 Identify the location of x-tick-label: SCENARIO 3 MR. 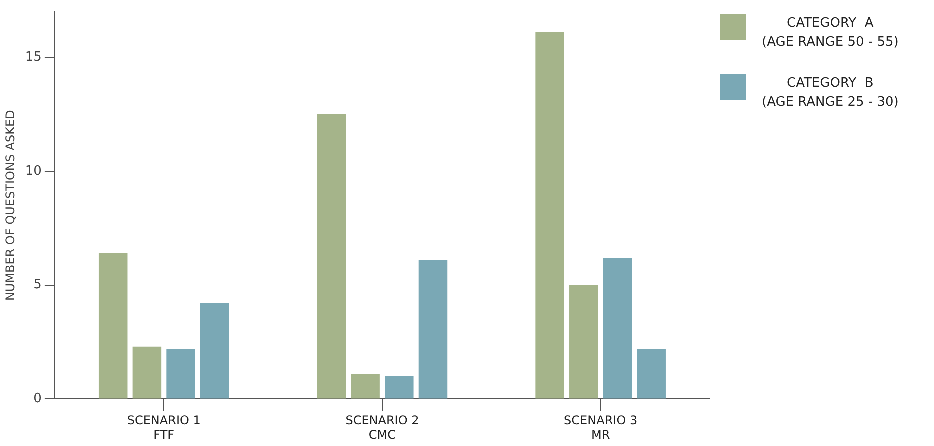
(601, 428).